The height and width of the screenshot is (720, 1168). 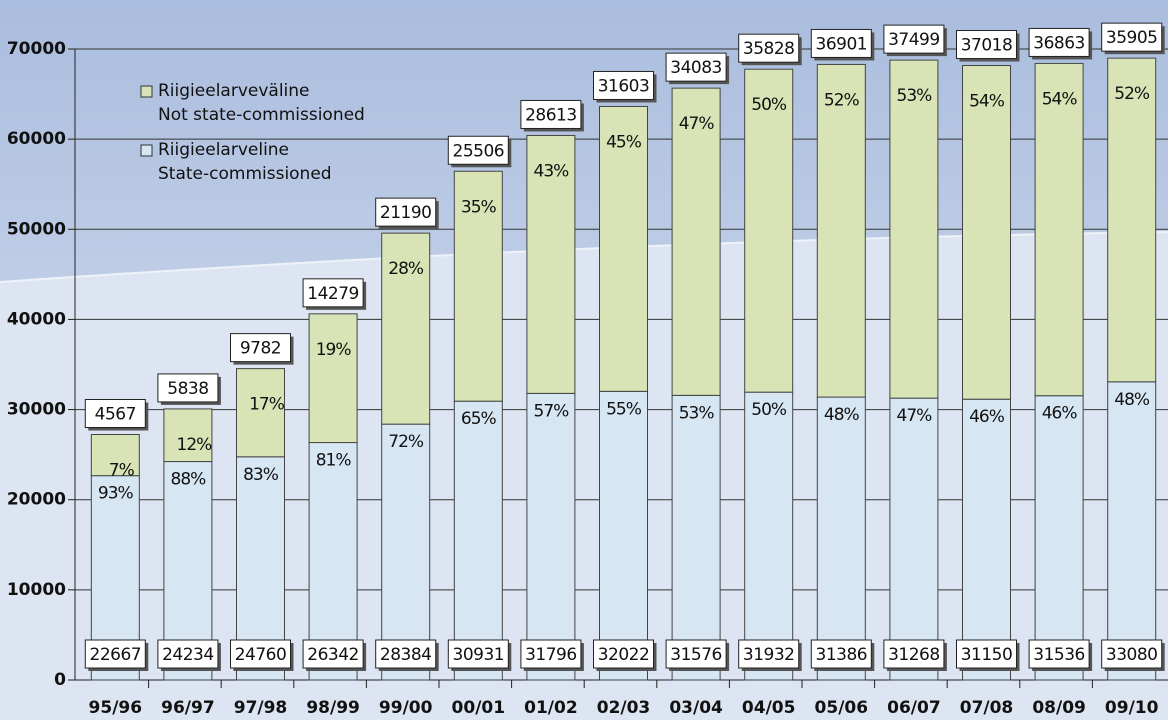 What do you see at coordinates (624, 708) in the screenshot?
I see `x-tick-label: 02/03` at bounding box center [624, 708].